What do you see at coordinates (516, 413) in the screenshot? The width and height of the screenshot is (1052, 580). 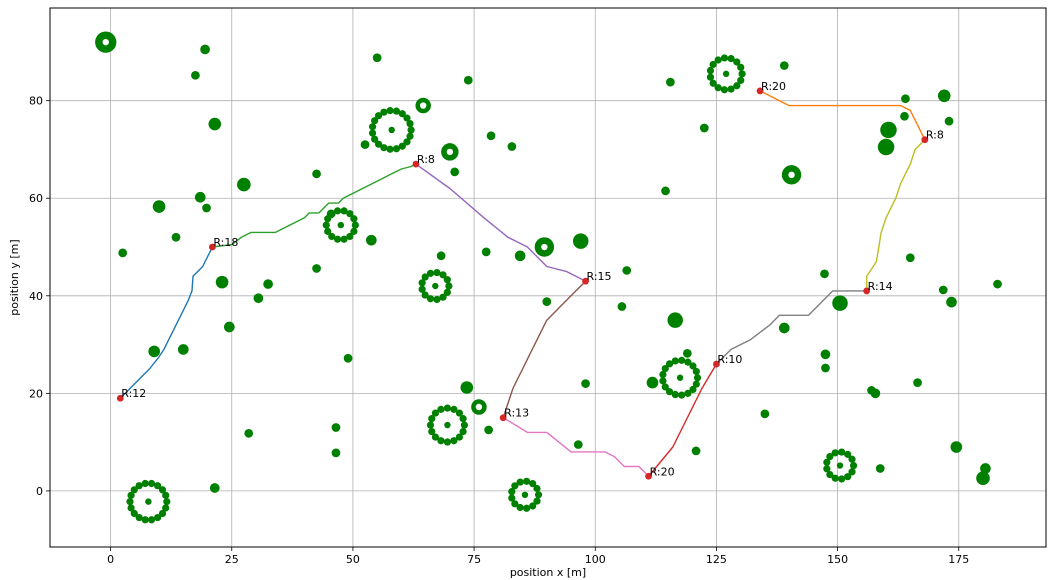 I see `waypoint-label: R:13` at bounding box center [516, 413].